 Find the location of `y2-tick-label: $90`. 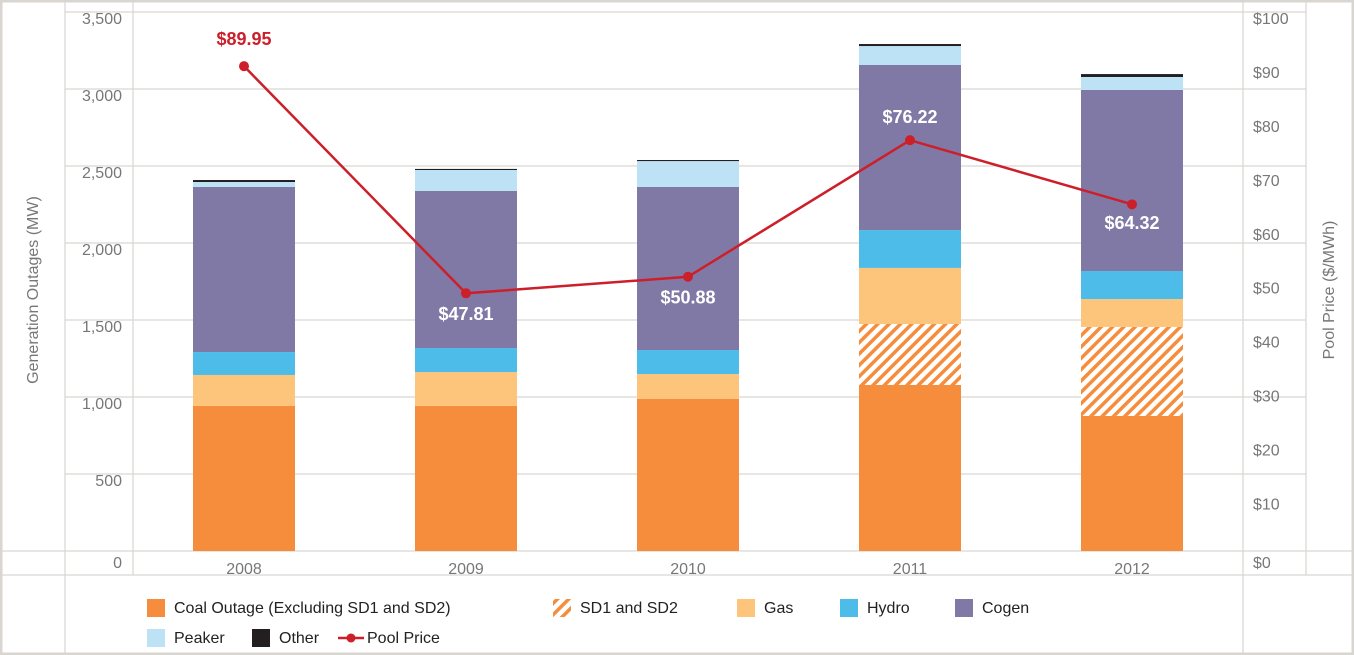

y2-tick-label: $90 is located at coordinates (1266, 73).